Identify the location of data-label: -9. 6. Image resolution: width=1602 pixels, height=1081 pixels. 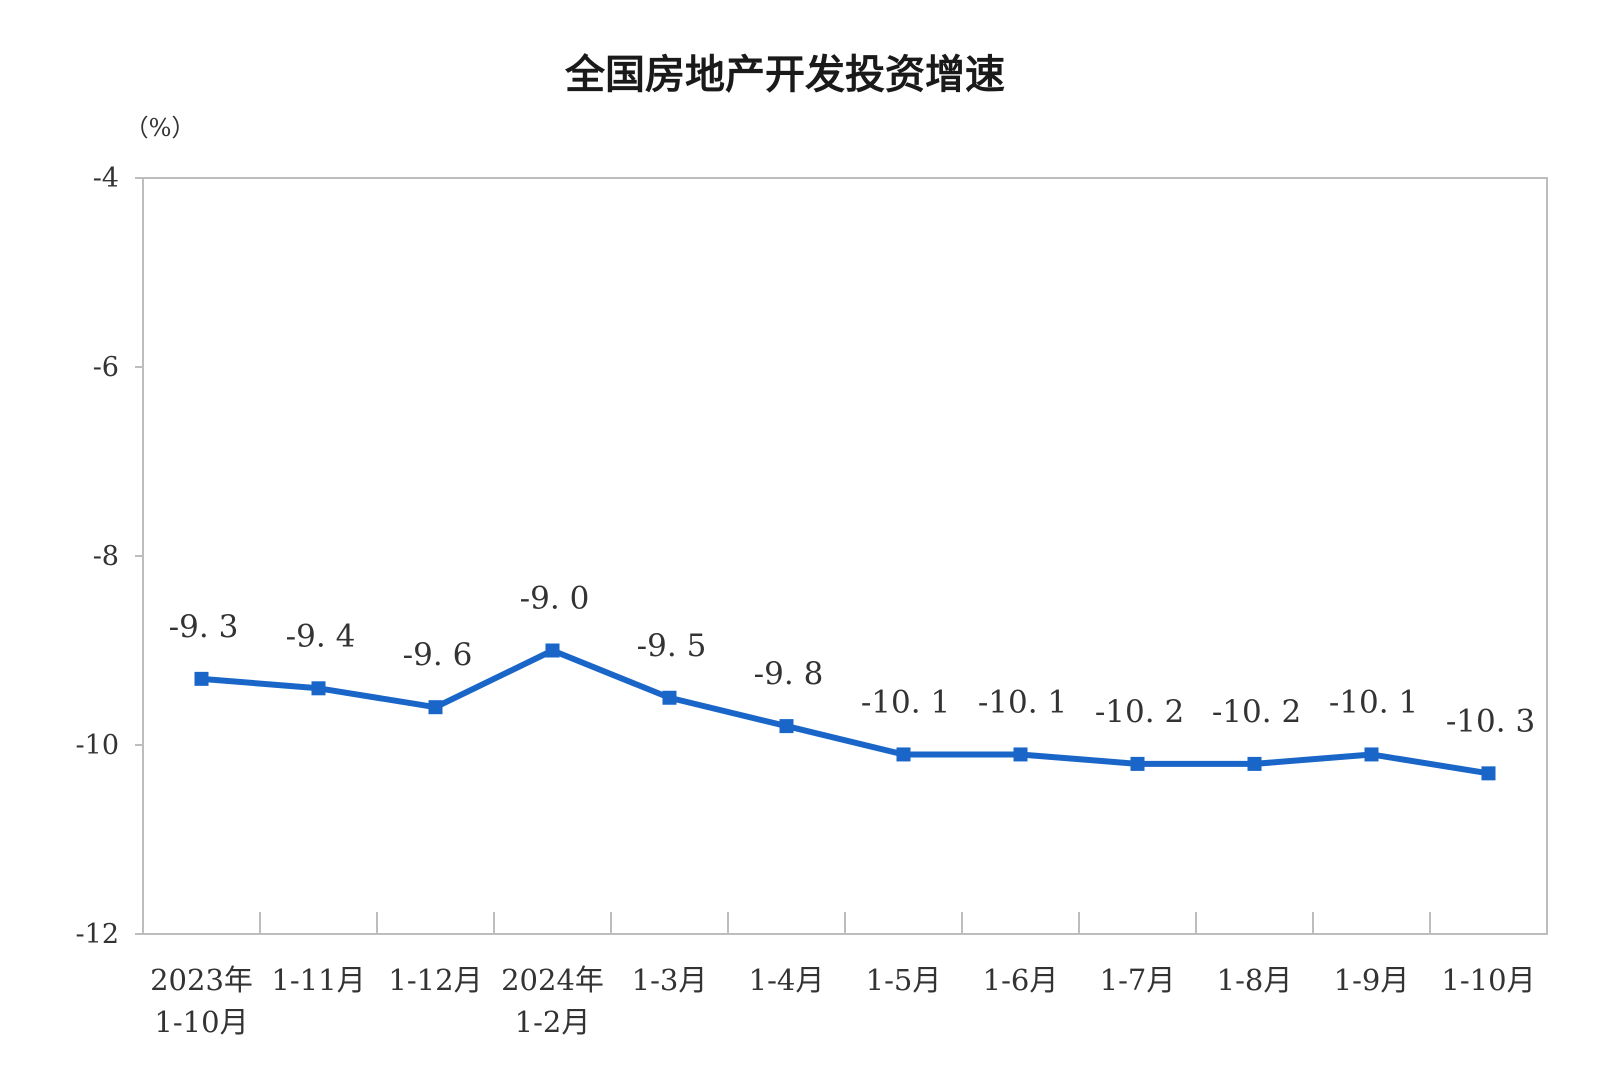
(438, 655).